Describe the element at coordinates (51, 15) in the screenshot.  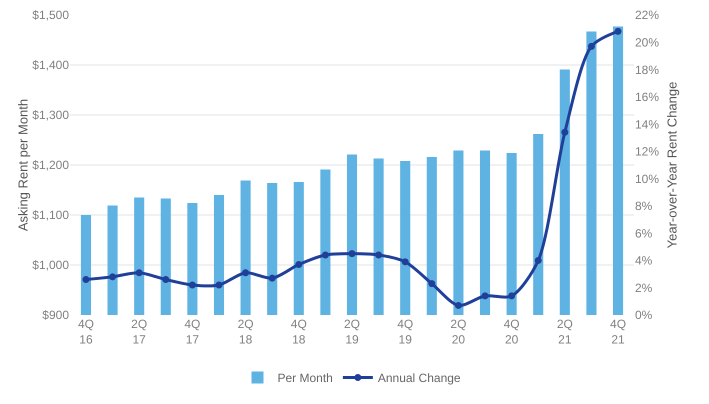
I see `y-tick-label: $1,500` at that location.